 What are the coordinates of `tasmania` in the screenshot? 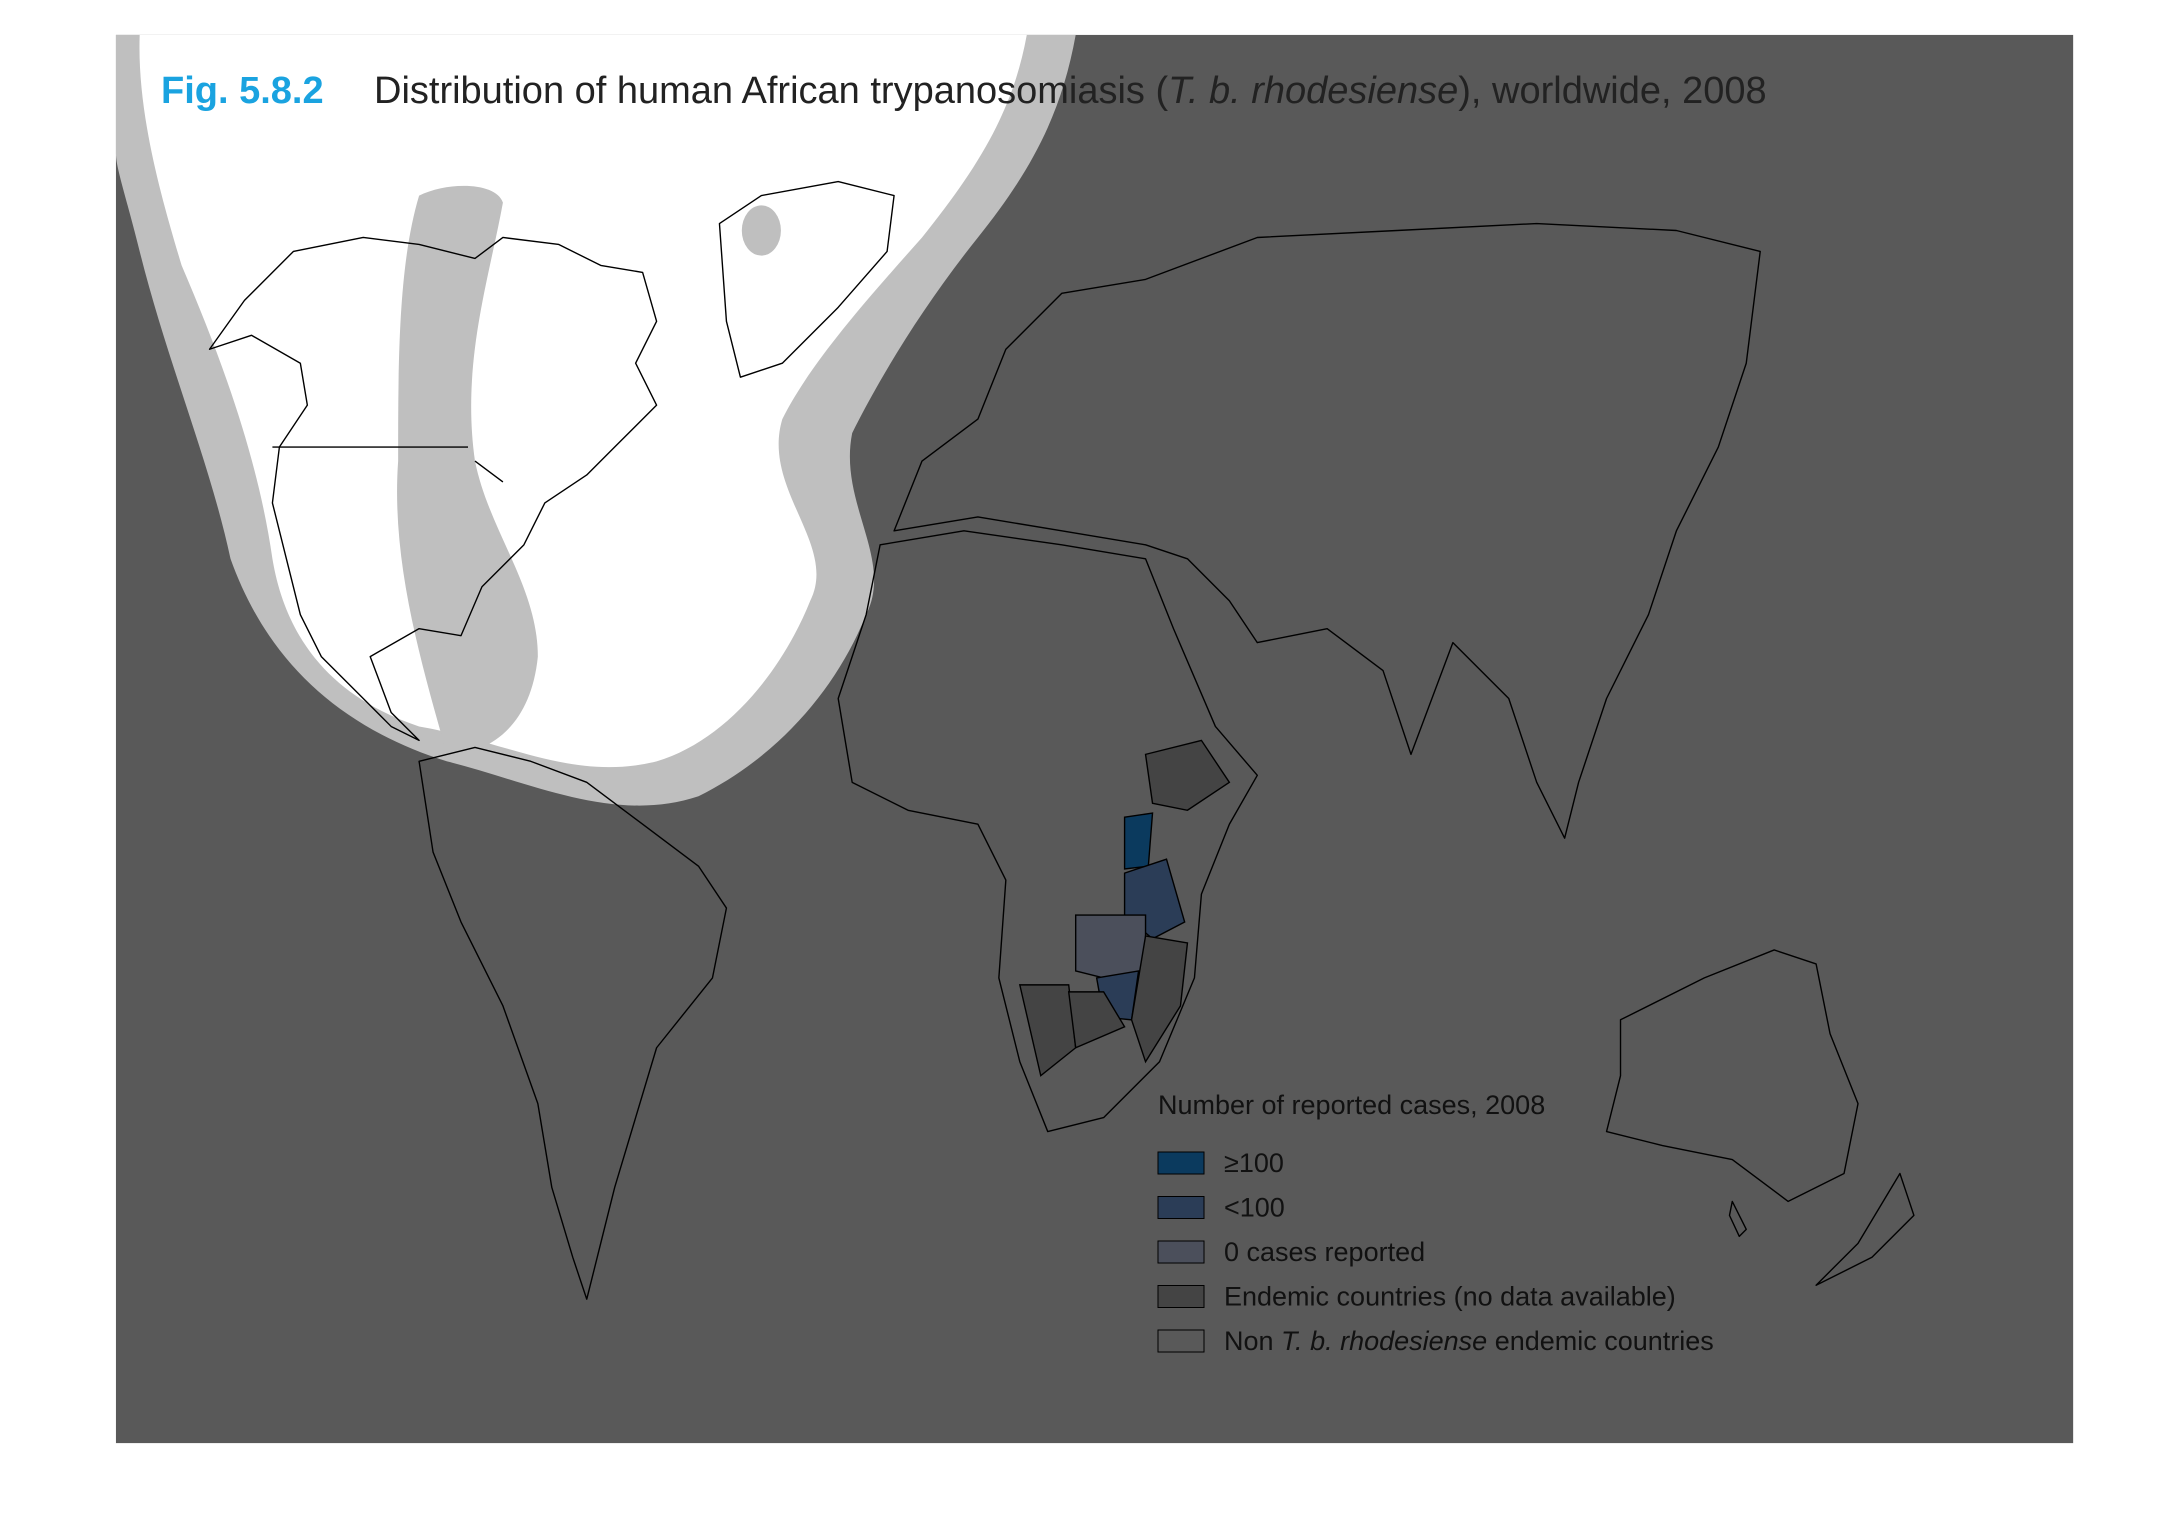 It's located at (1737, 1219).